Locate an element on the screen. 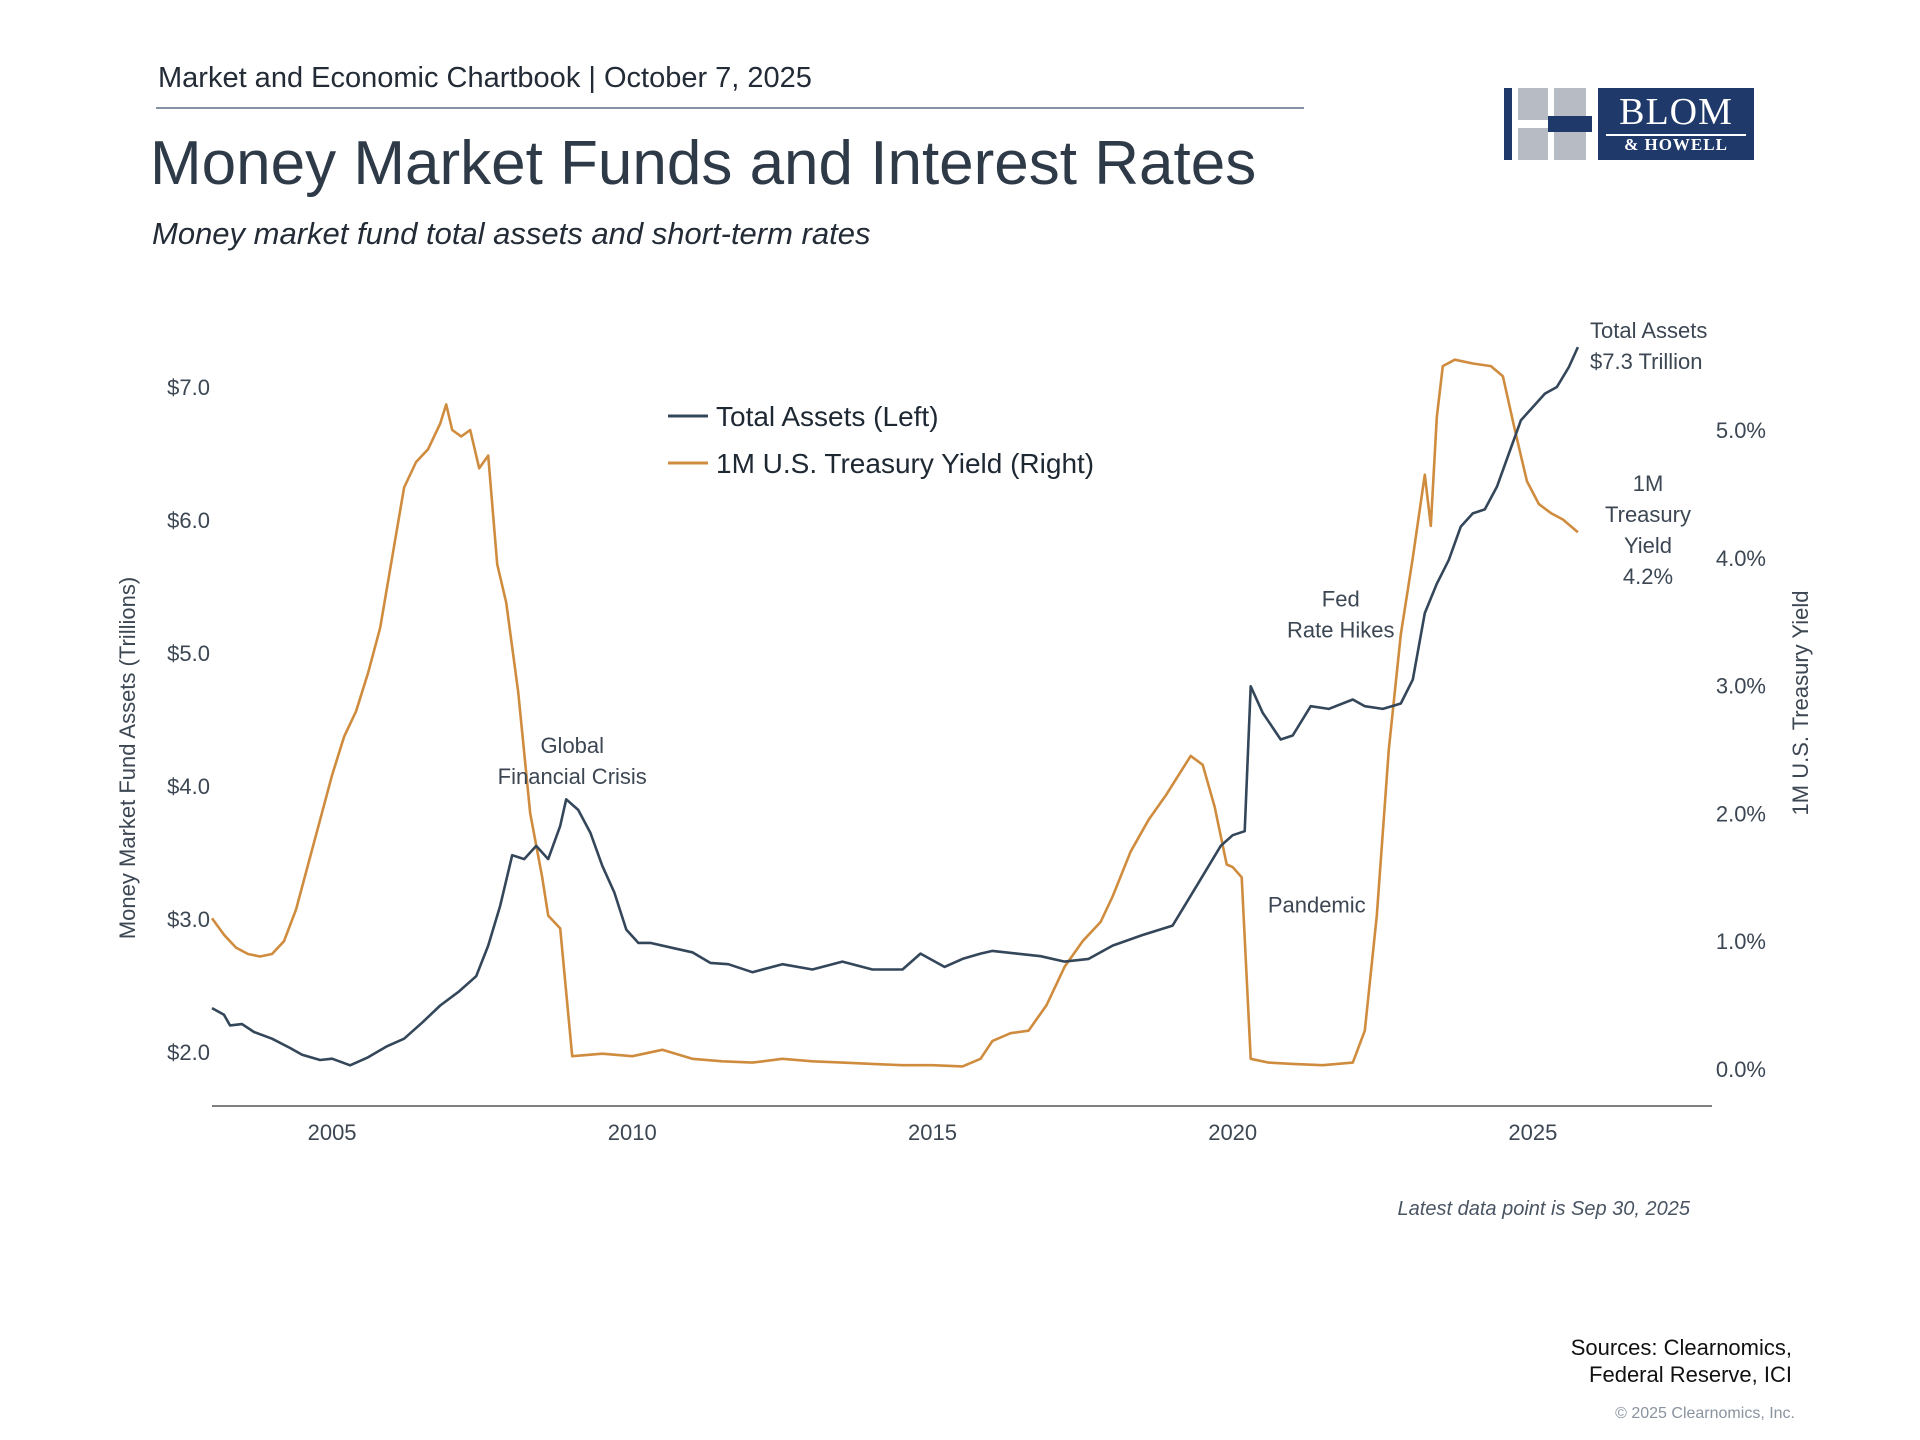 The width and height of the screenshot is (1920, 1440). yield-end-label: Yield is located at coordinates (1648, 545).